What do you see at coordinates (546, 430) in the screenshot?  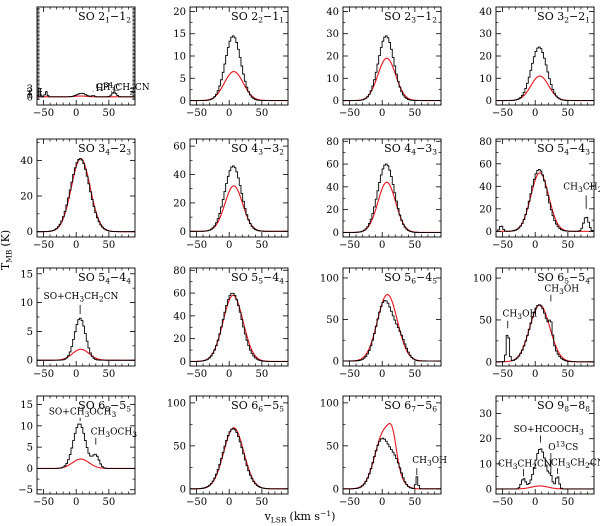 I see `annotation-part: SO+HCOOCH` at bounding box center [546, 430].